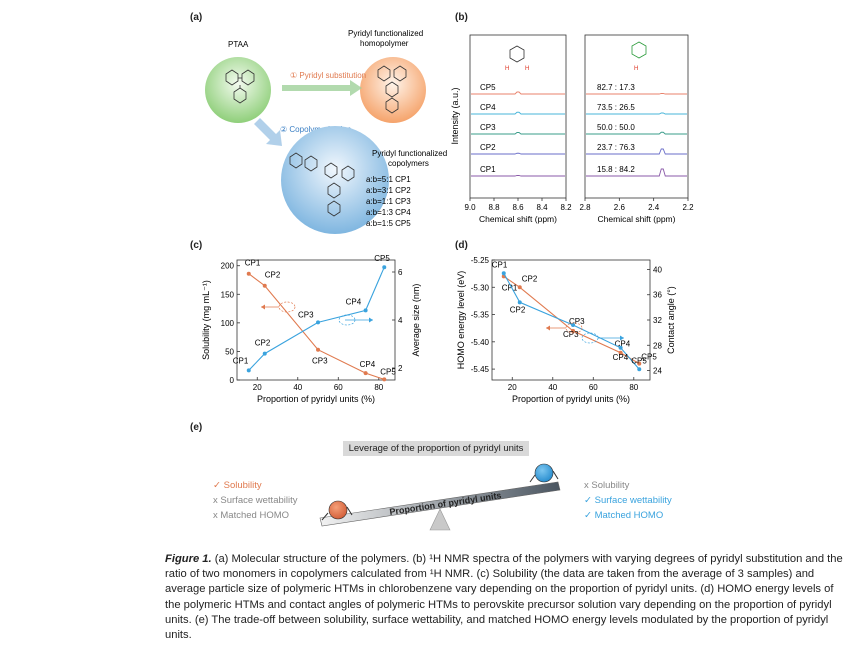  What do you see at coordinates (237, 485) in the screenshot?
I see `left-item-solubility: ✓ Solubility` at bounding box center [237, 485].